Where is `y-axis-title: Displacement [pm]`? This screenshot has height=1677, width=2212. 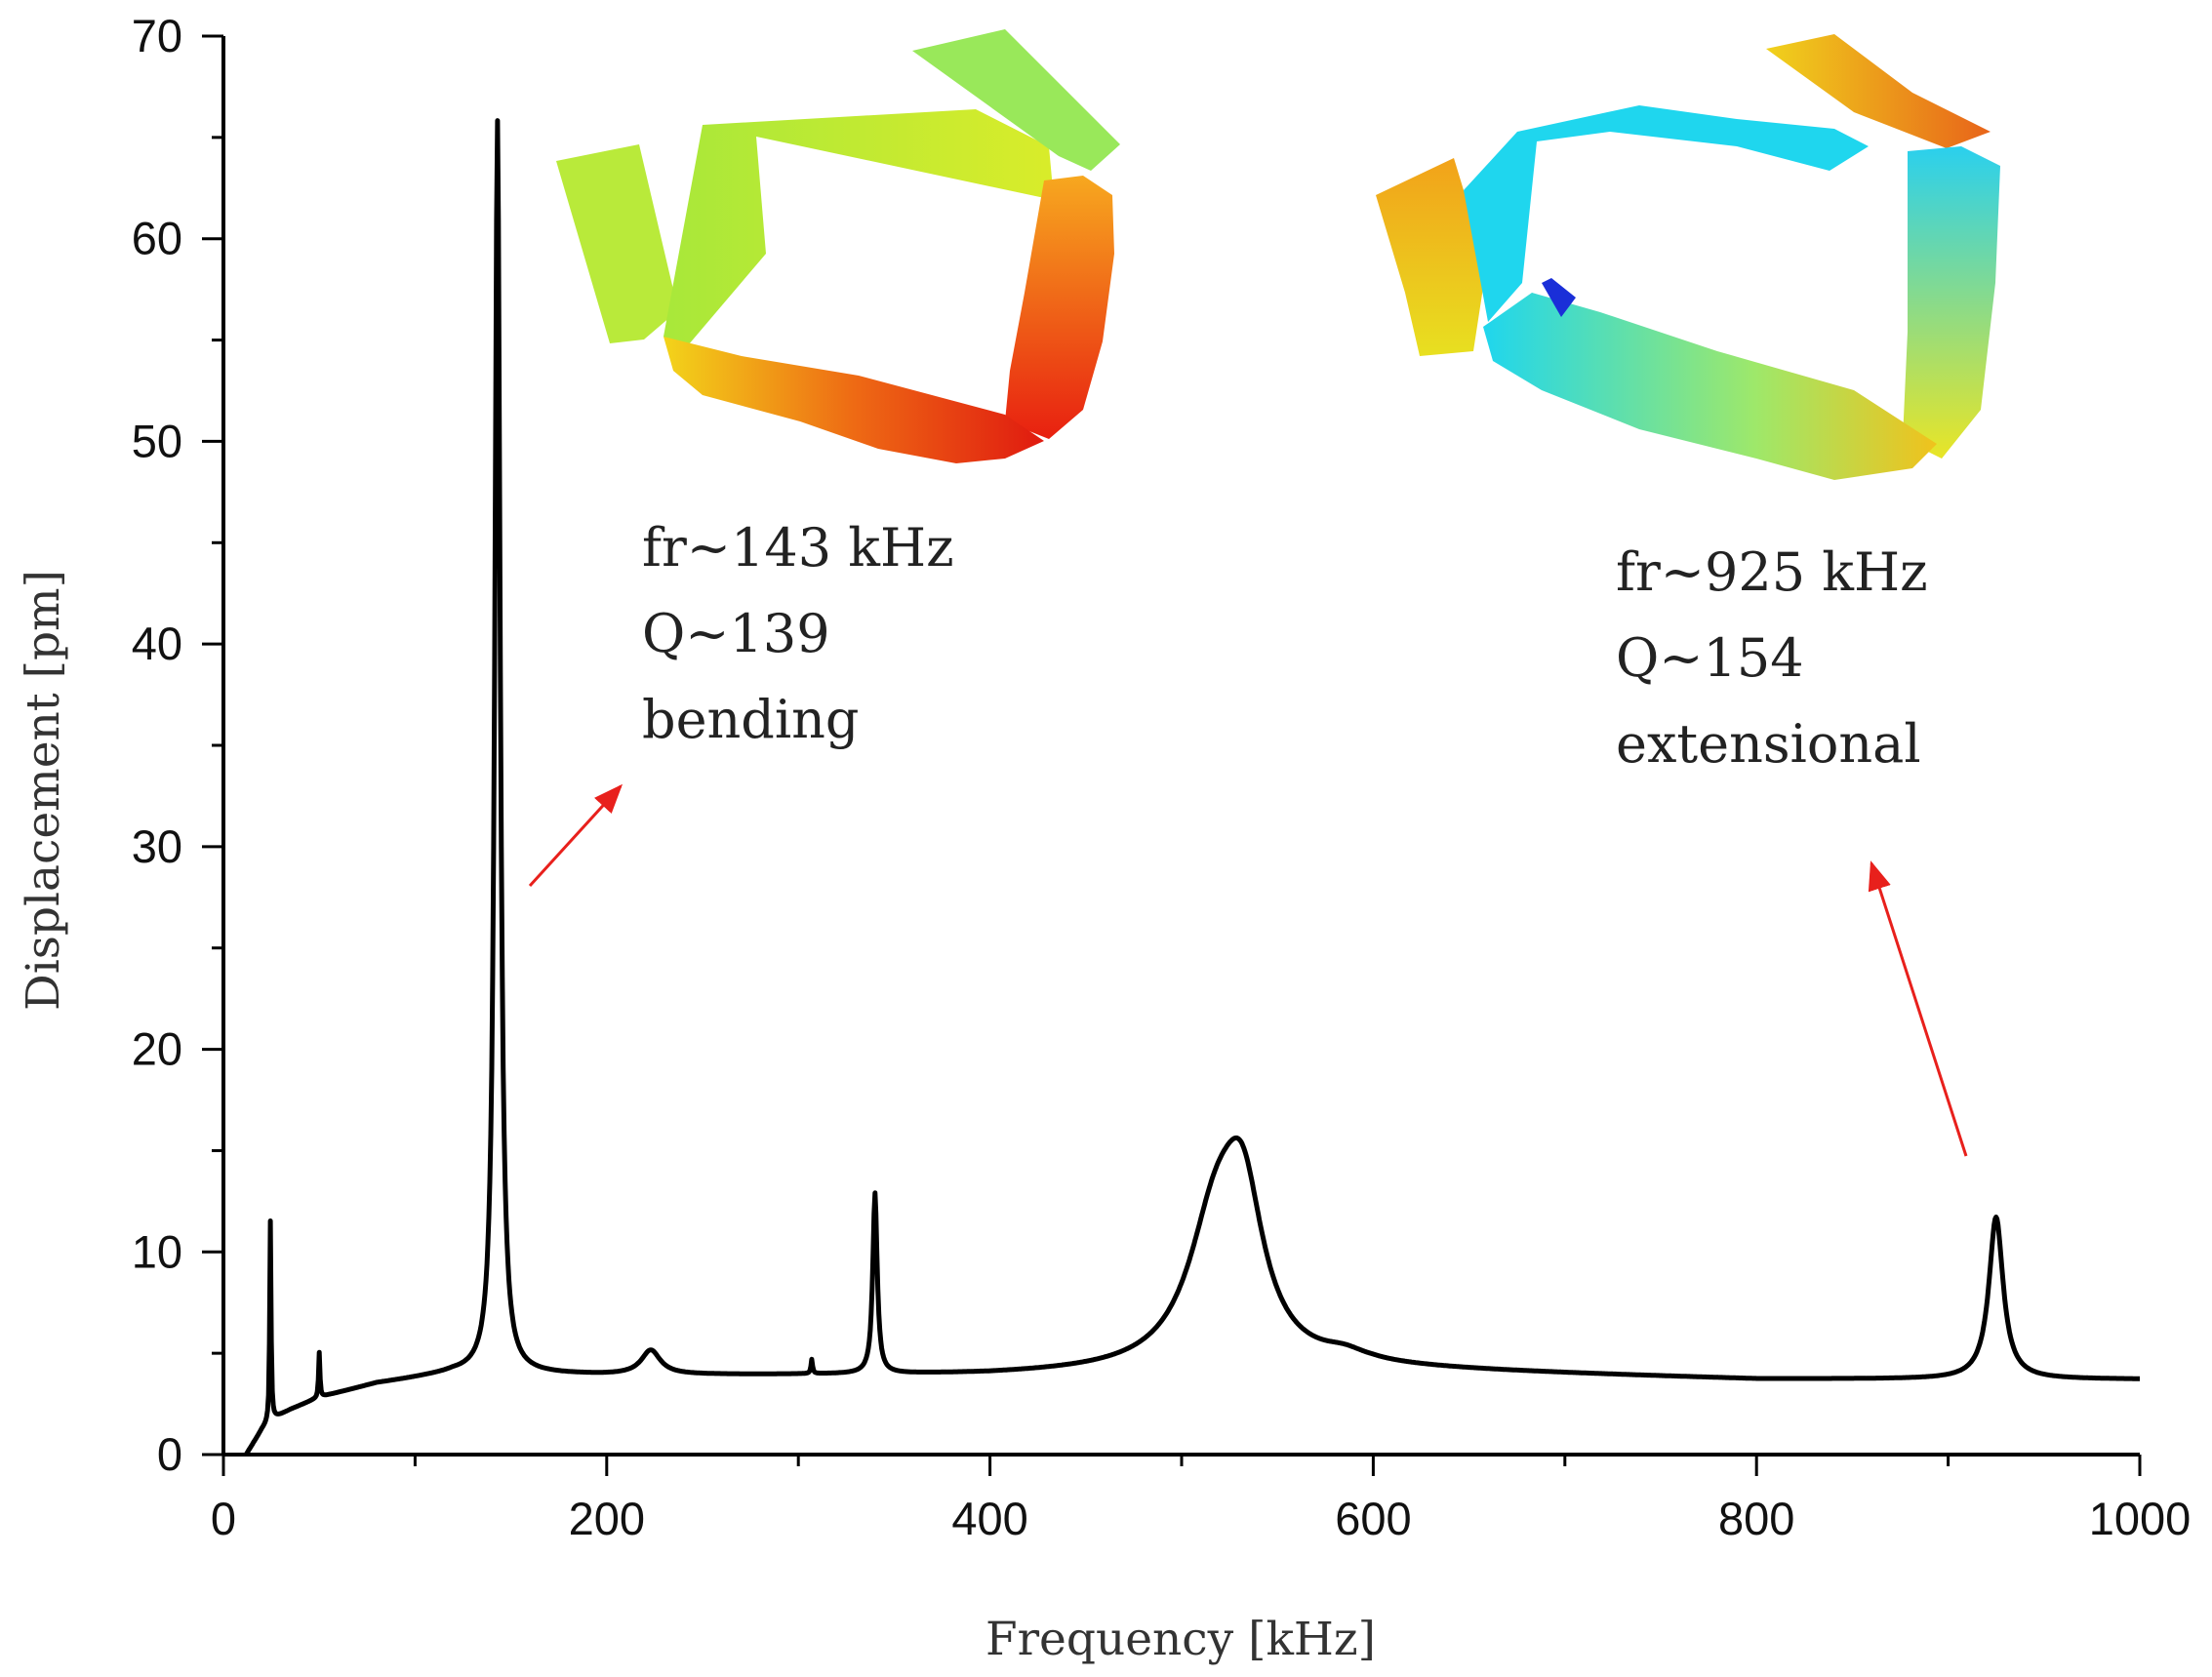
y-axis-title: Displacement [pm] is located at coordinates (43, 790).